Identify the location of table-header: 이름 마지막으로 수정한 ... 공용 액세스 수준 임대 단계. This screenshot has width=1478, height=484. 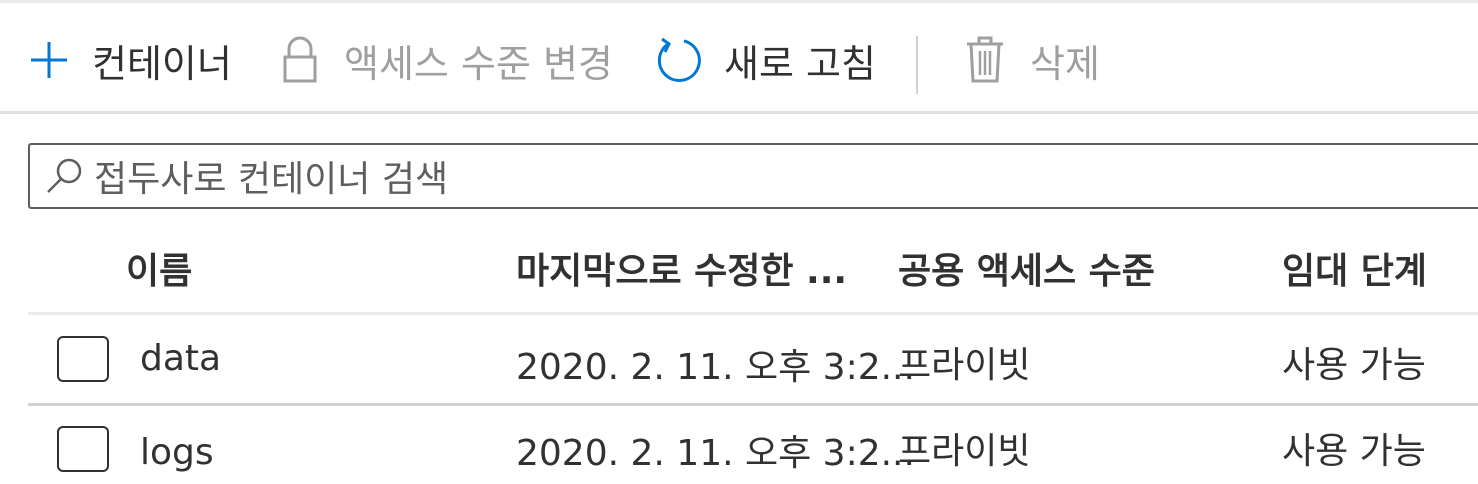
(739, 265).